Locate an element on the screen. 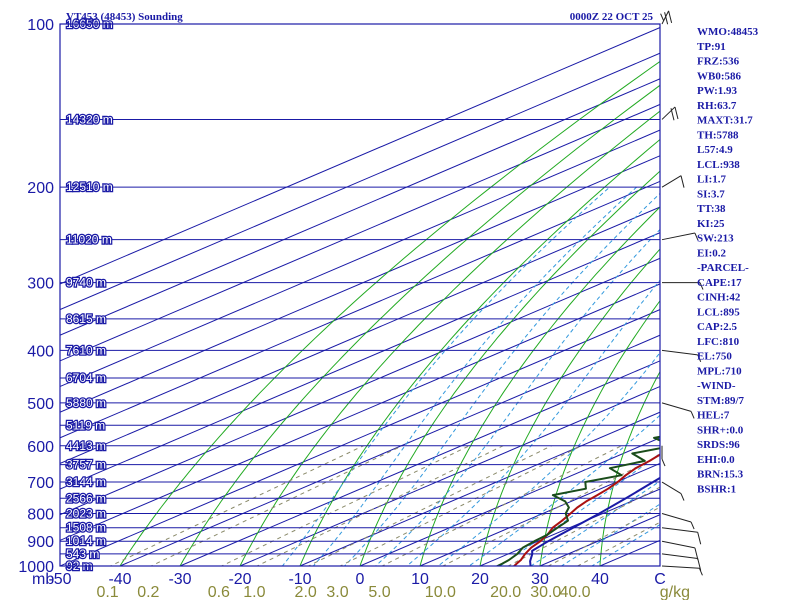 The height and width of the screenshot is (600, 800). height-label-outline: 543 m is located at coordinates (82, 554).